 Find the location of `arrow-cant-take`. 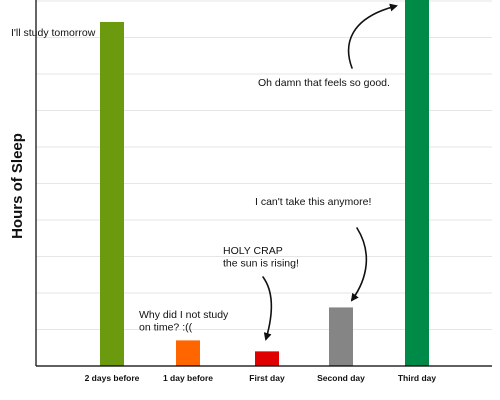

arrow-cant-take is located at coordinates (359, 264).